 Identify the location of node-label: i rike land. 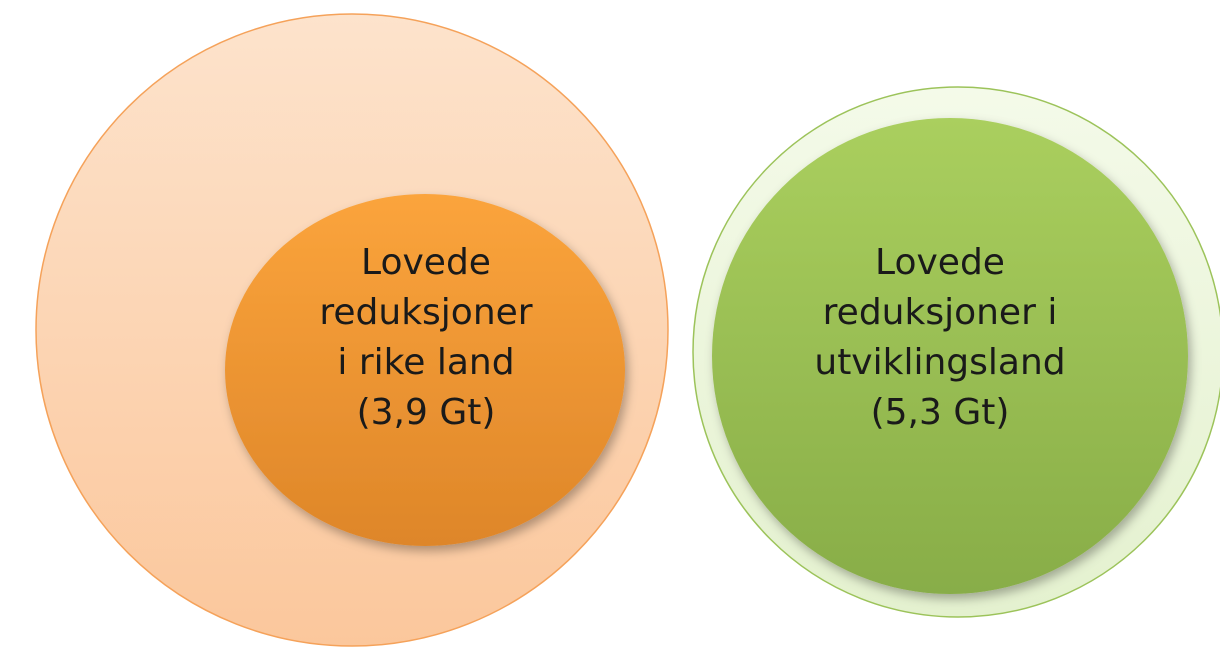
(425, 362).